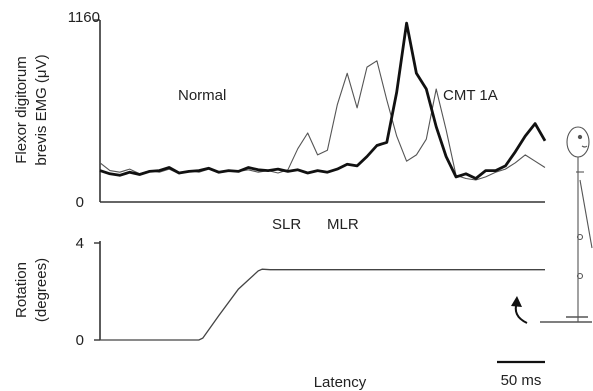  I want to click on emg-tick-label-top: 1160, so click(84, 17).